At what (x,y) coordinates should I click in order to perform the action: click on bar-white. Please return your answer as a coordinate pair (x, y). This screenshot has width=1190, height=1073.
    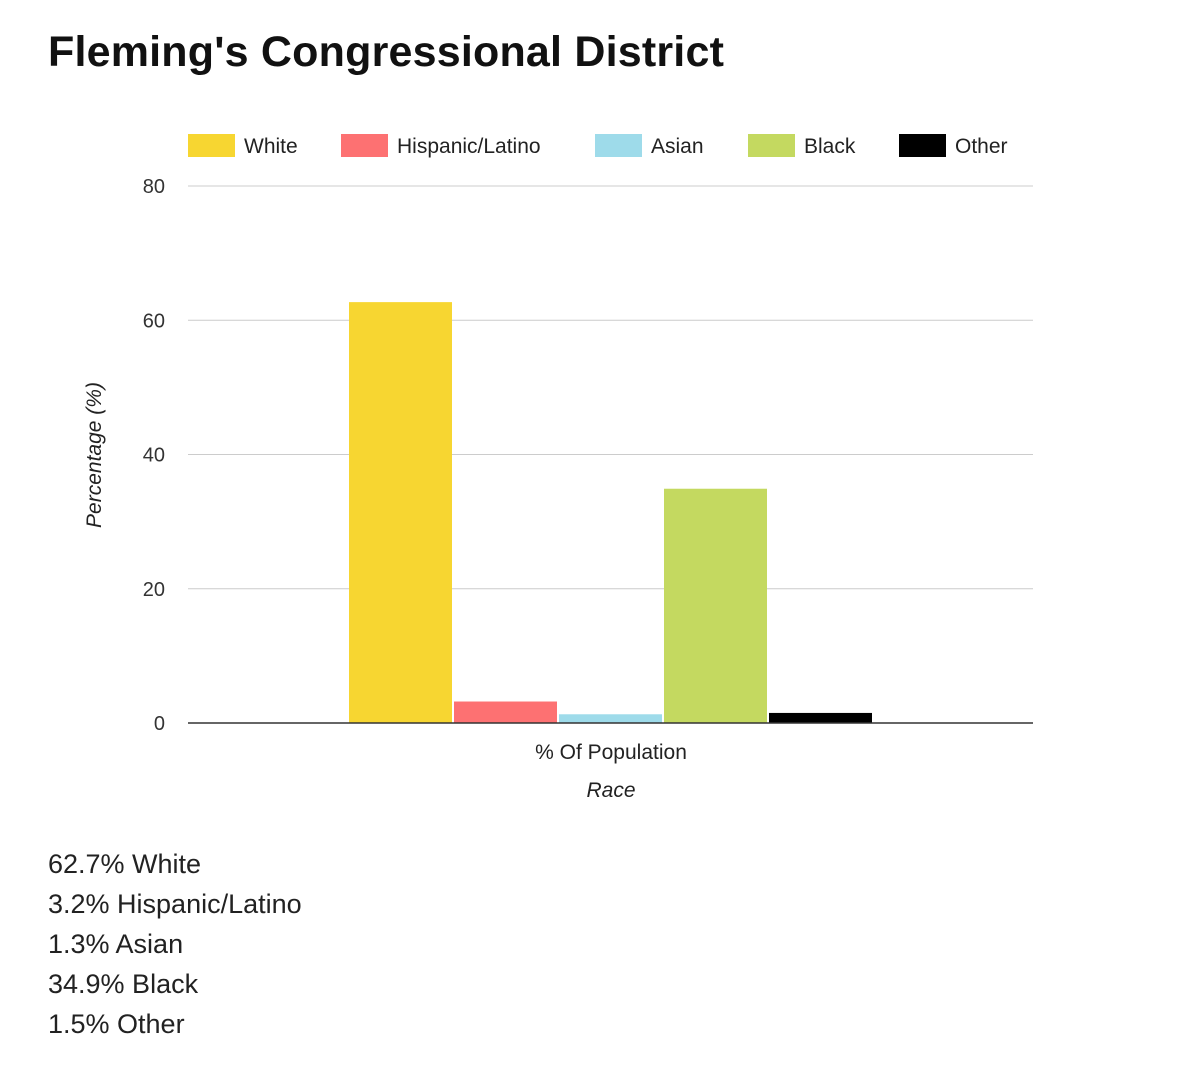
    Looking at the image, I should click on (400, 512).